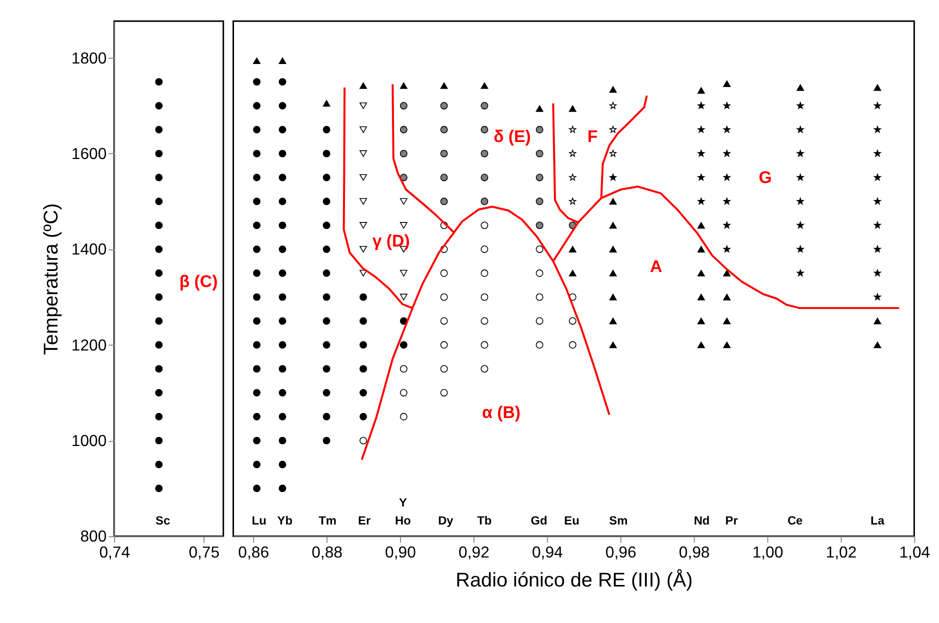 The height and width of the screenshot is (623, 939). Describe the element at coordinates (501, 412) in the screenshot. I see `annotation: α (B)` at that location.